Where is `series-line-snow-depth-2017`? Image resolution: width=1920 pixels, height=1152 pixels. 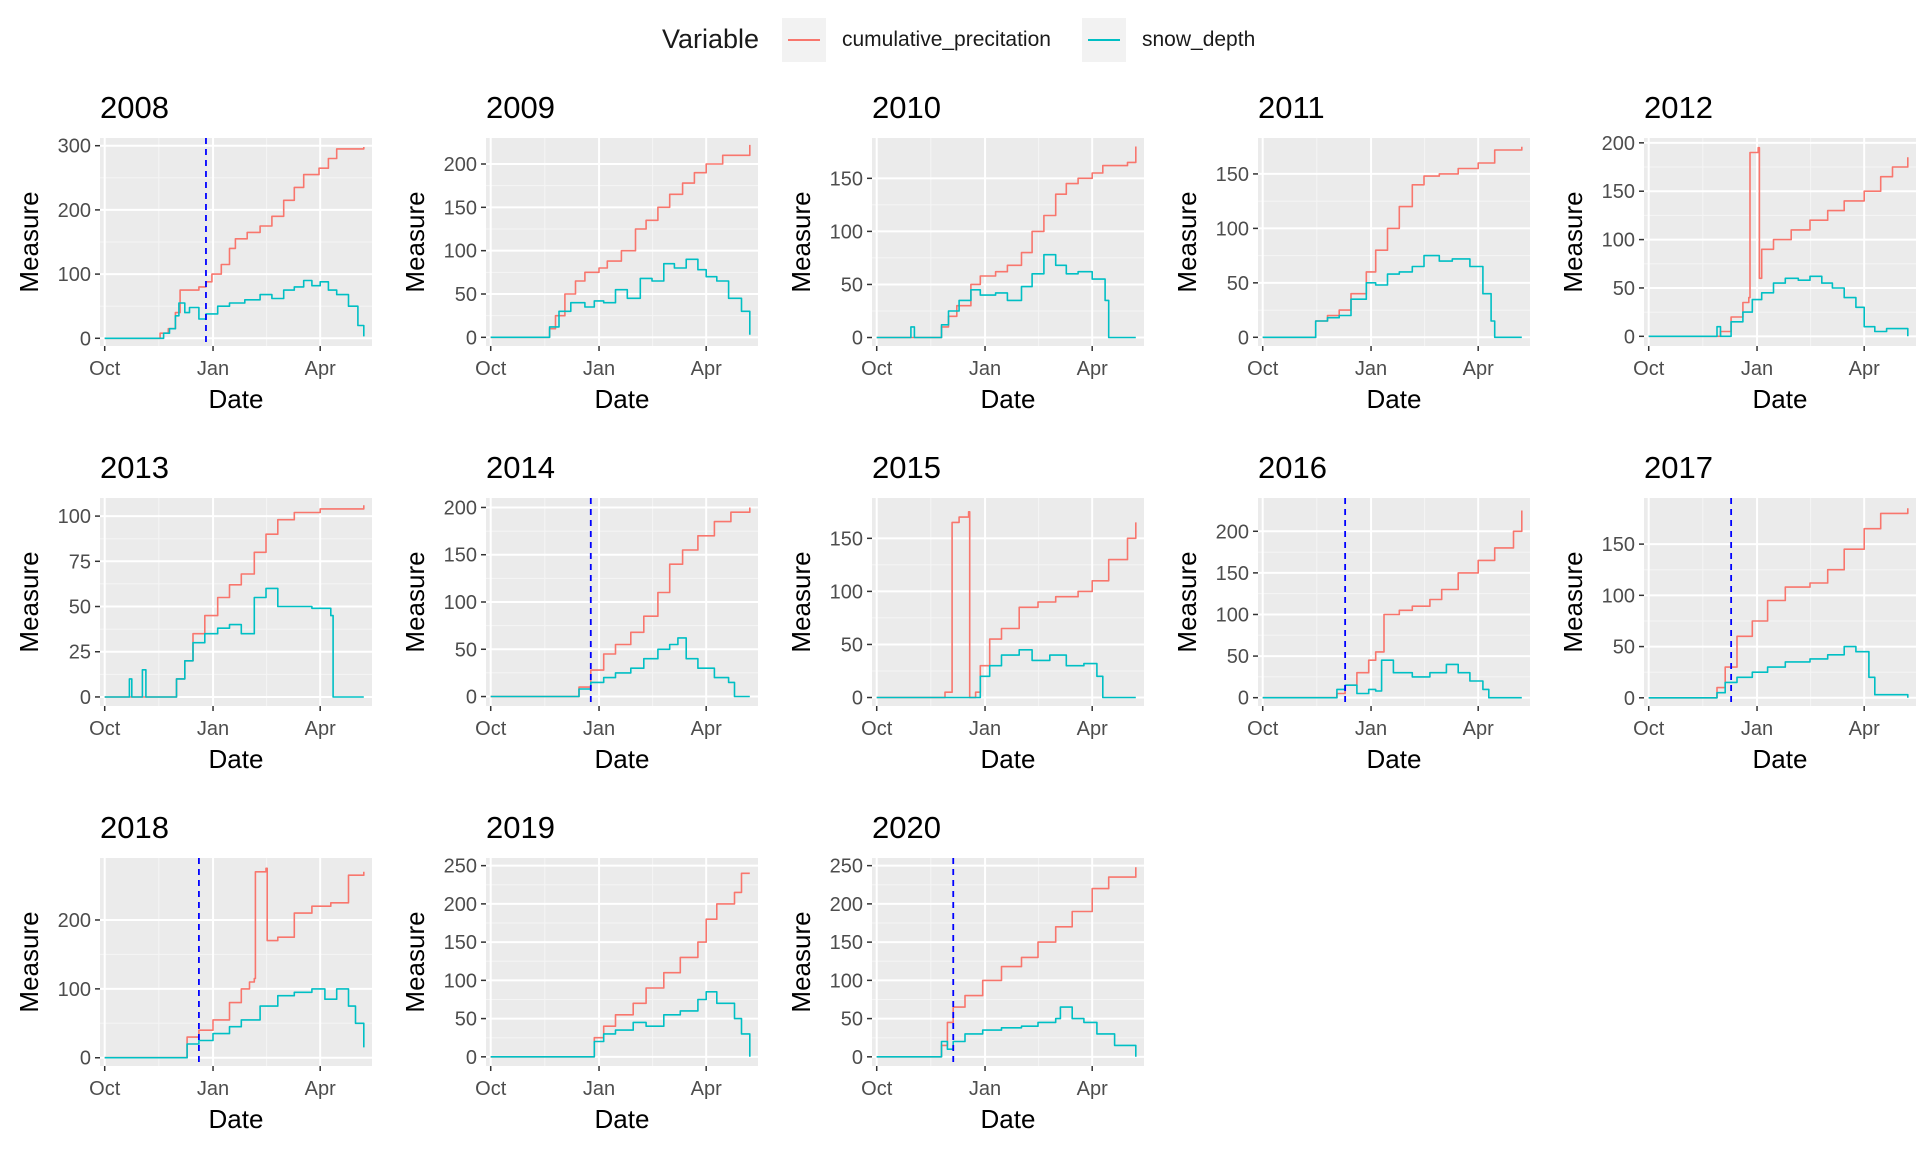 series-line-snow-depth-2017 is located at coordinates (1778, 672).